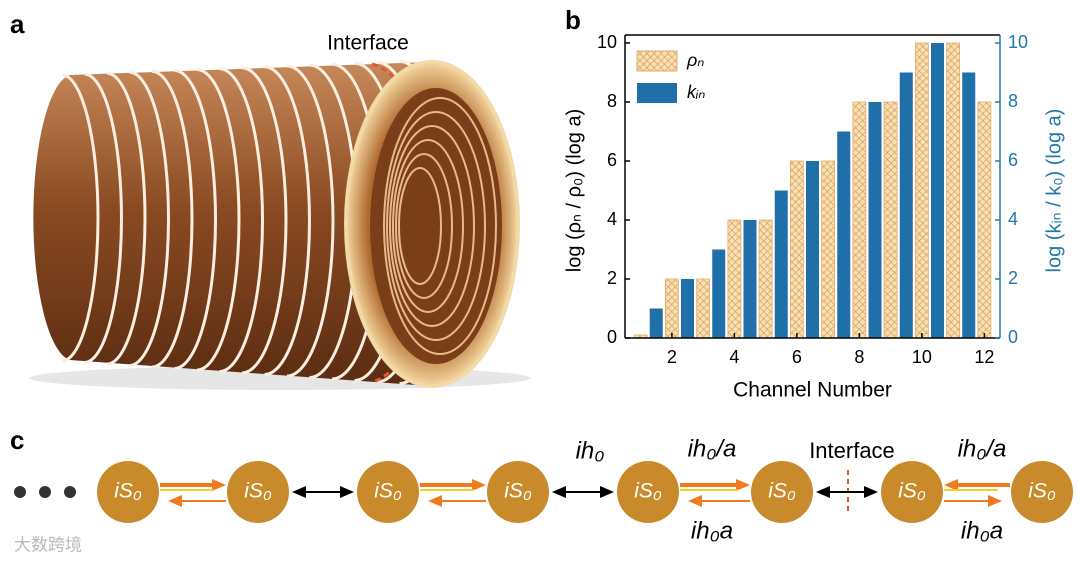  What do you see at coordinates (1054, 191) in the screenshot?
I see `y2-axis-label: log (kᵢₙ / k₀) (log a)` at bounding box center [1054, 191].